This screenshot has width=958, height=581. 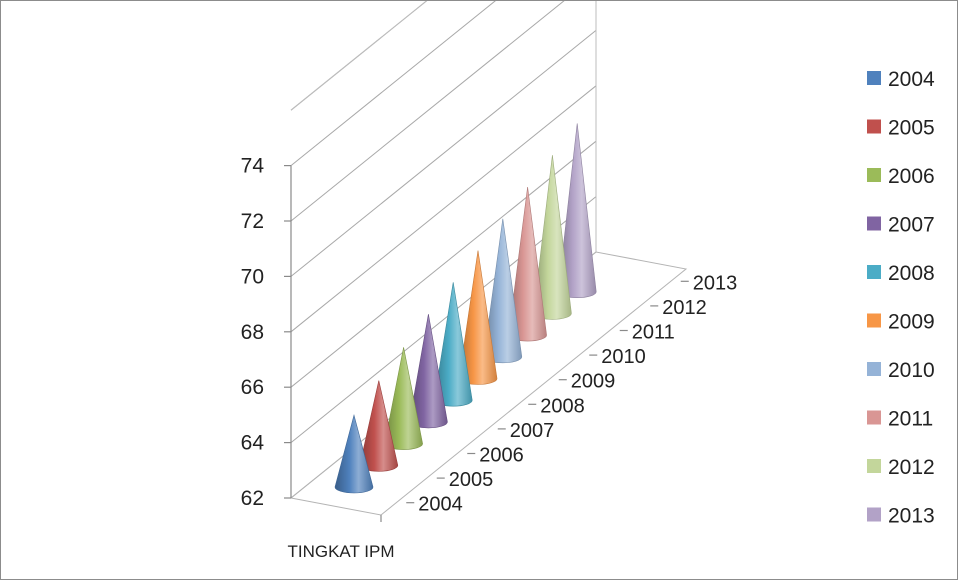 What do you see at coordinates (532, 431) in the screenshot?
I see `depth-label: 2007` at bounding box center [532, 431].